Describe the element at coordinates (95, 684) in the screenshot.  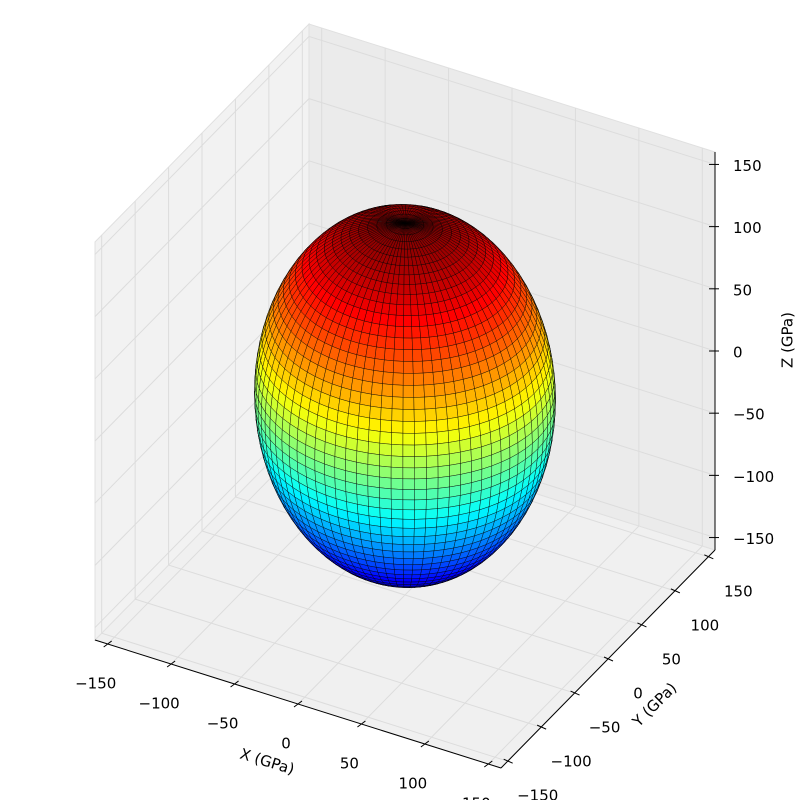
I see `x-tick-label: −150` at that location.